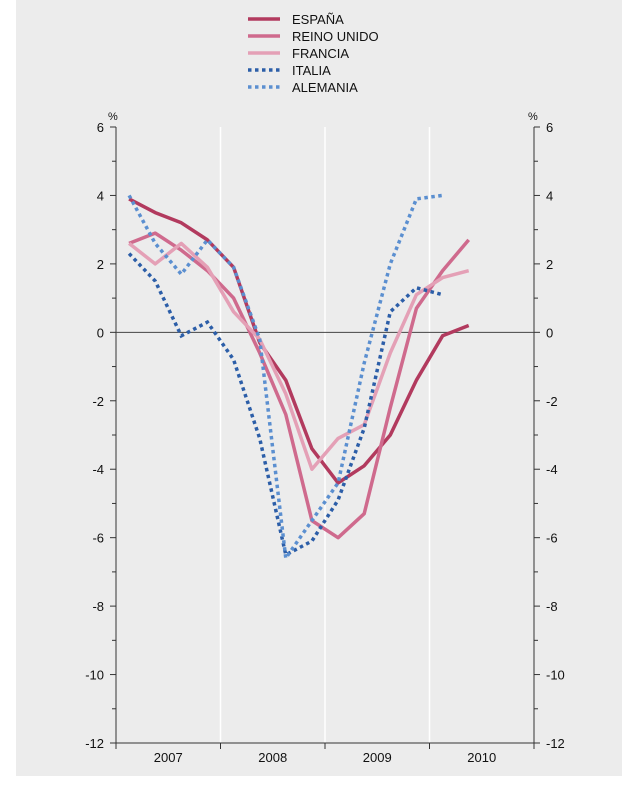  What do you see at coordinates (98, 538) in the screenshot?
I see `y-tick-label-left: -6` at bounding box center [98, 538].